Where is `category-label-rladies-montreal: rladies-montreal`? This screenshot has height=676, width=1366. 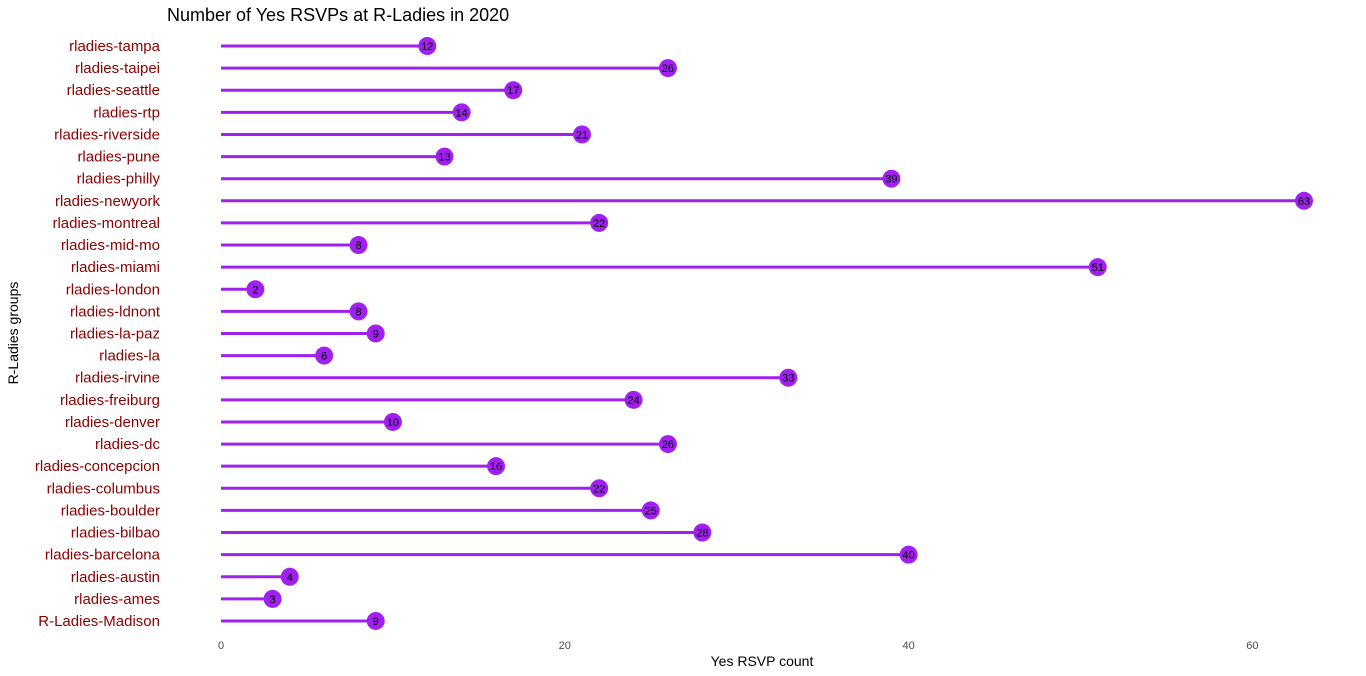 category-label-rladies-montreal: rladies-montreal is located at coordinates (106, 223).